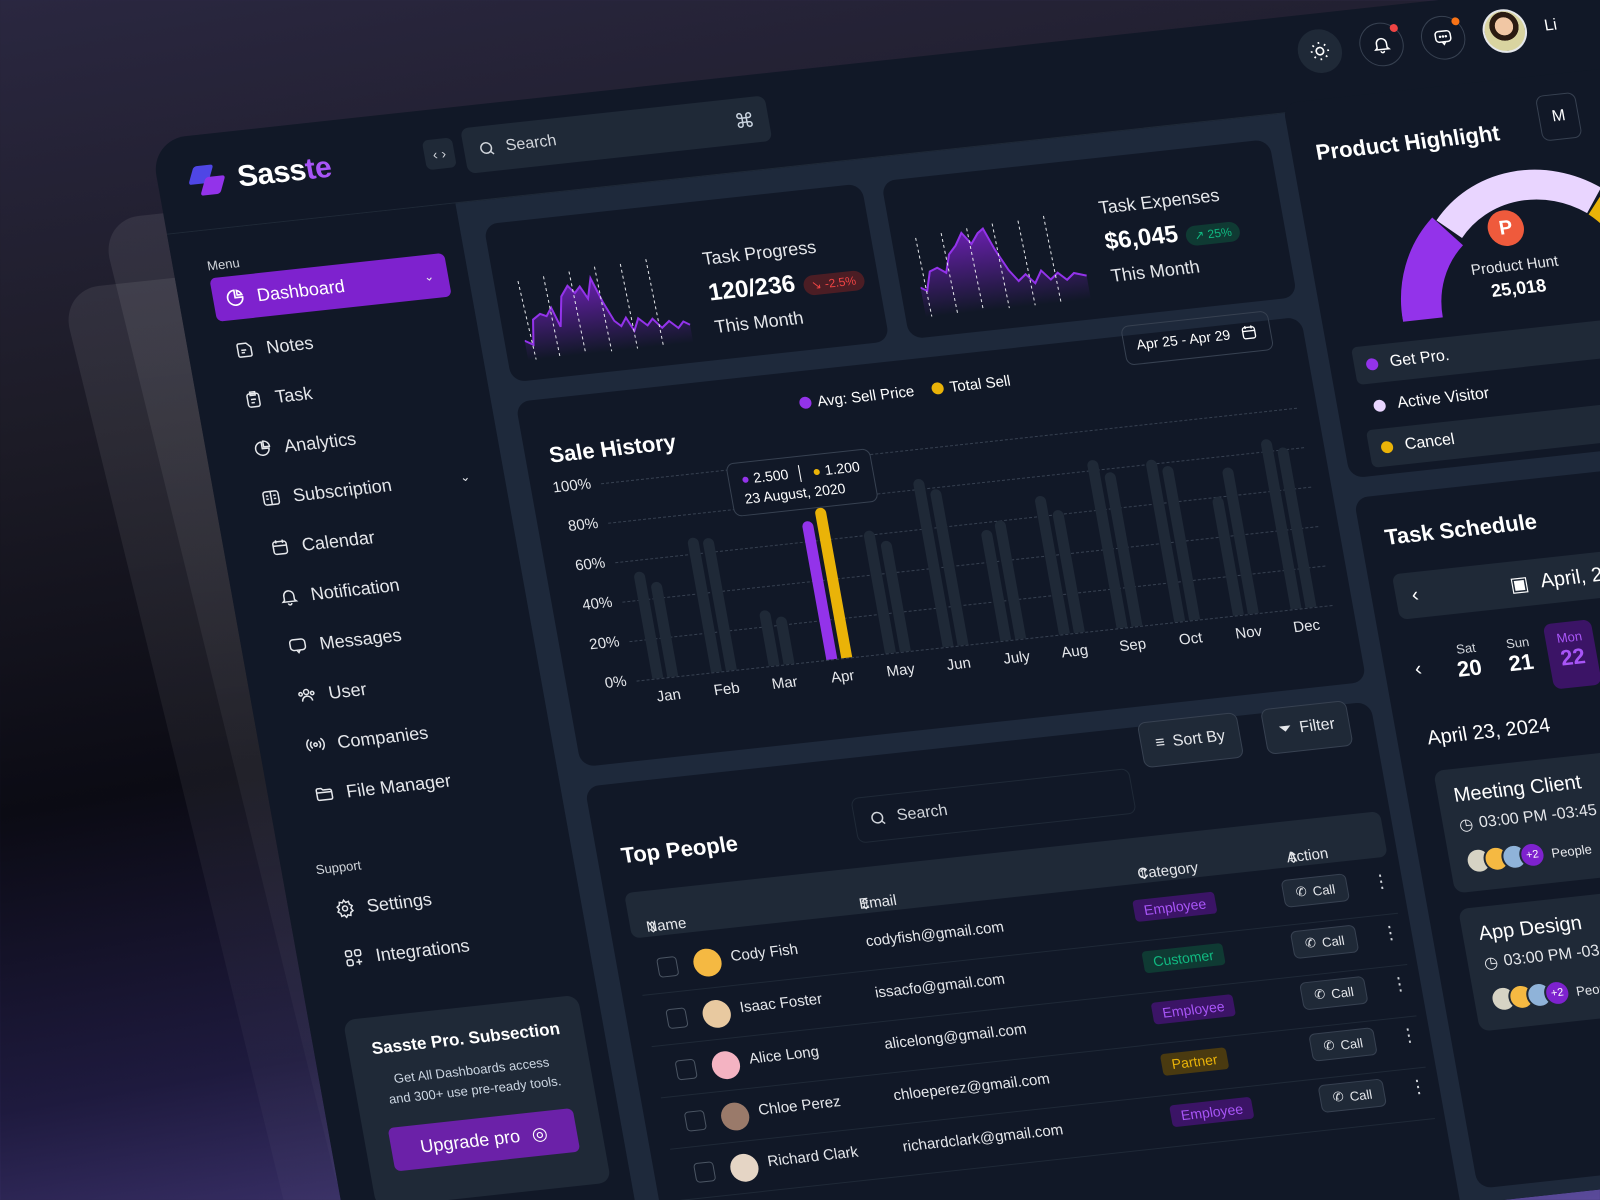 This screenshot has width=1600, height=1200. Describe the element at coordinates (1418, 669) in the screenshot. I see `prev-days-button: ‹` at that location.